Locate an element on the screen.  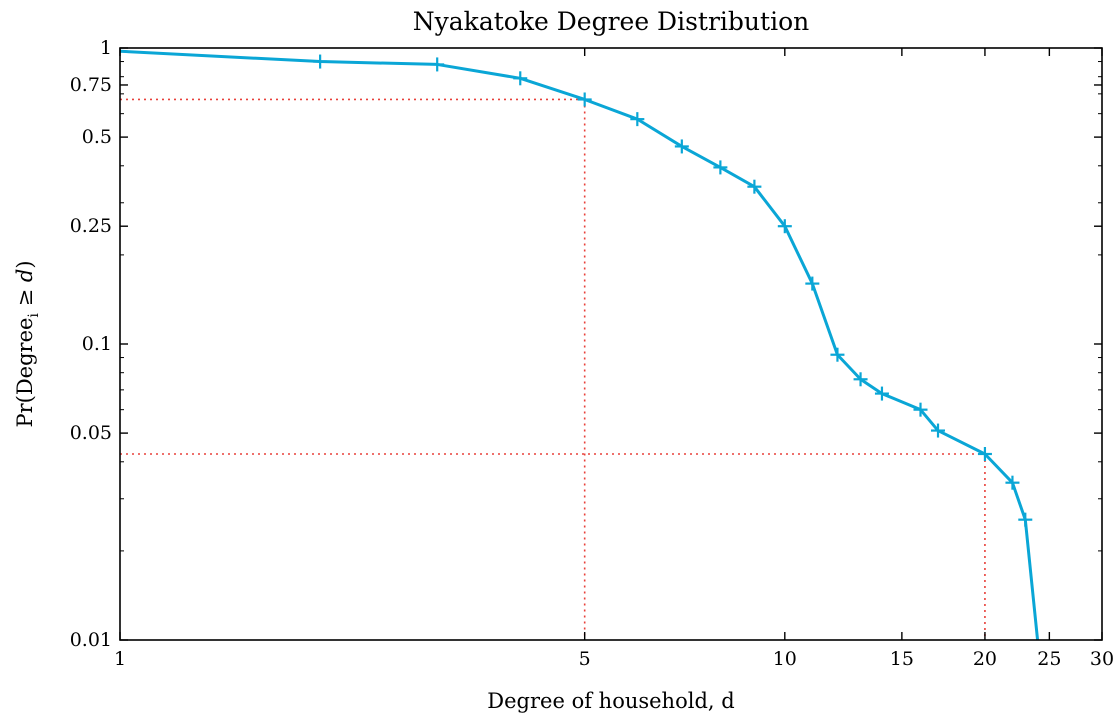
y-label-var: d is located at coordinates (25, 275).